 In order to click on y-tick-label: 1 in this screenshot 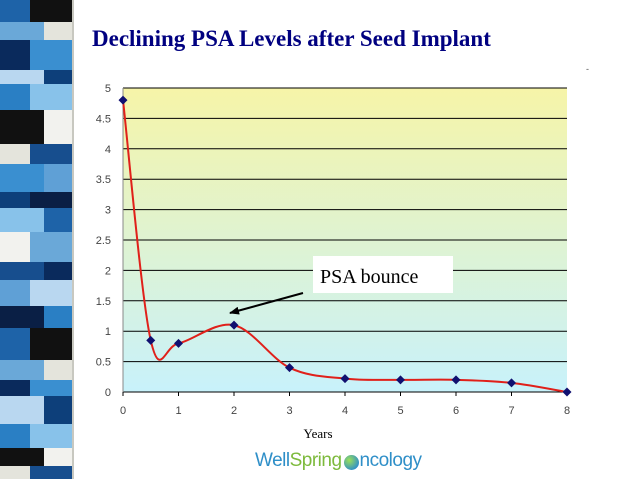, I will do `click(108, 332)`.